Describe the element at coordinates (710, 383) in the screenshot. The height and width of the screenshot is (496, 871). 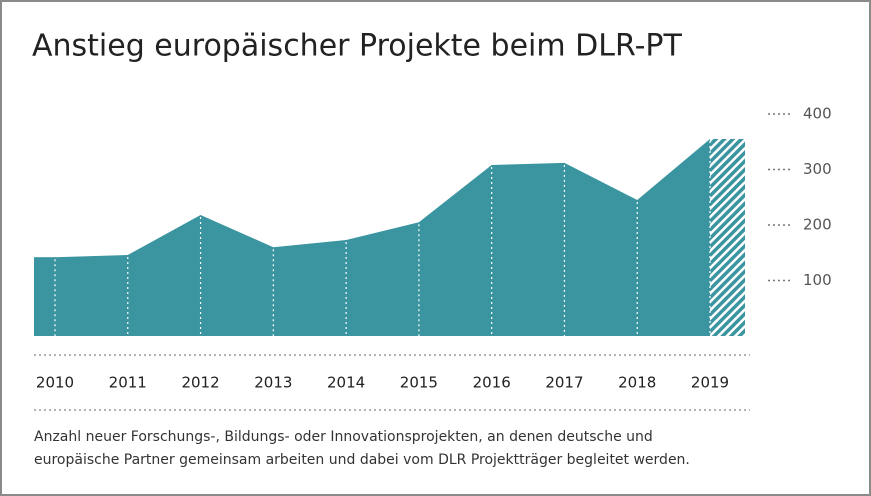
I see `x-tick-label: 2019` at that location.